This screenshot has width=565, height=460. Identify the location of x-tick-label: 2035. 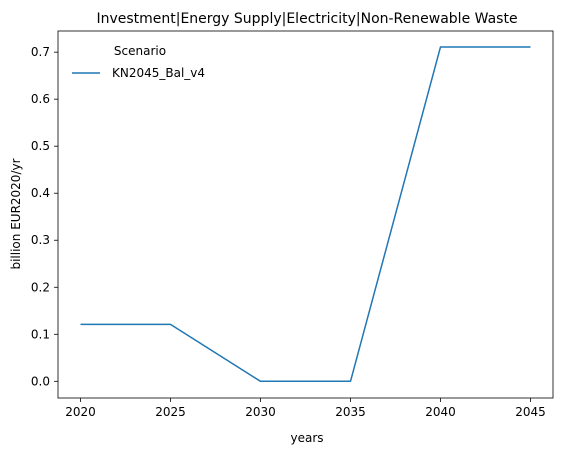
(350, 412).